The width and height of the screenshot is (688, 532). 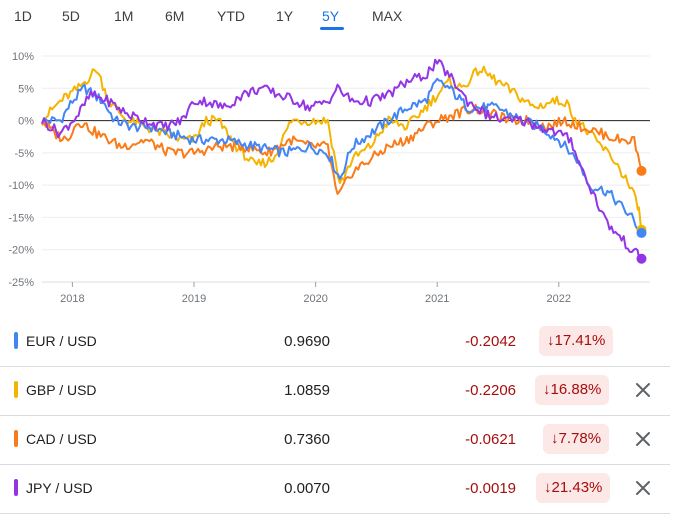 What do you see at coordinates (307, 341) in the screenshot?
I see `exchange-rate: 0.9690` at bounding box center [307, 341].